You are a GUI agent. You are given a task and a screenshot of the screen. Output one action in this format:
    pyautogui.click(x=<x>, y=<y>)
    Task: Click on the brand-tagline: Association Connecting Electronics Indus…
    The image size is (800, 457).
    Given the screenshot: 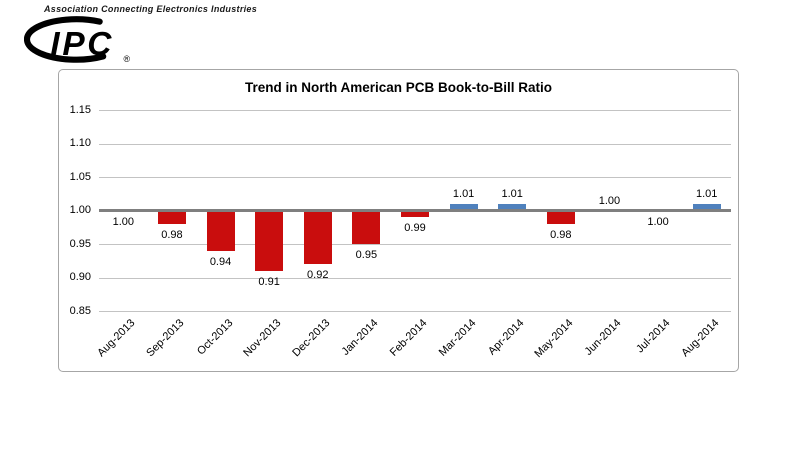 What is the action you would take?
    pyautogui.click(x=151, y=9)
    